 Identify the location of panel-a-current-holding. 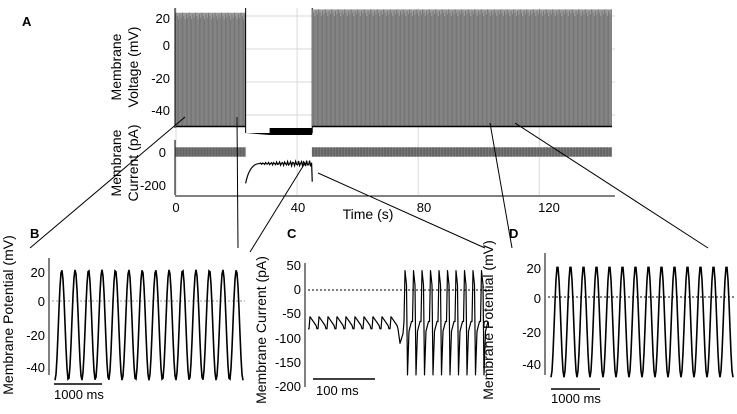
(279, 171).